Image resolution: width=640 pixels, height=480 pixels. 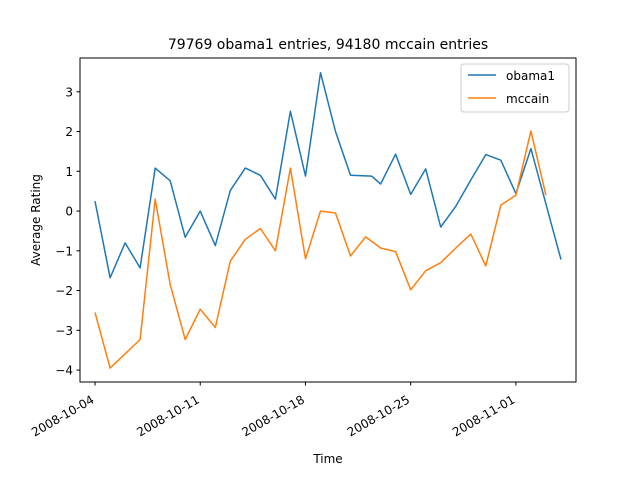 I want to click on y-tick-label: −3, so click(x=64, y=331).